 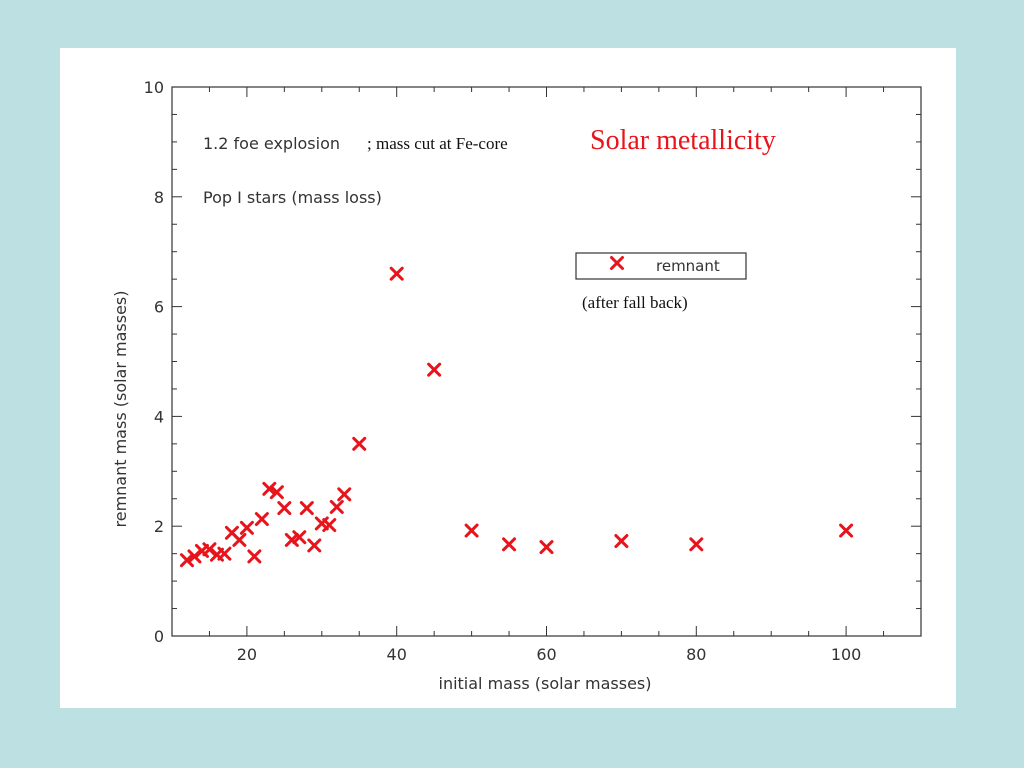 What do you see at coordinates (846, 654) in the screenshot?
I see `x-tick-label: 100` at bounding box center [846, 654].